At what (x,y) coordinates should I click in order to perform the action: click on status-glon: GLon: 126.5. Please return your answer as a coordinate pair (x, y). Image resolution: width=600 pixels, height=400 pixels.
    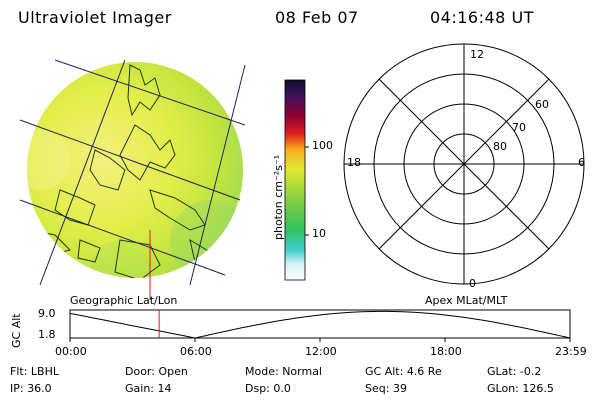
    Looking at the image, I should click on (520, 388).